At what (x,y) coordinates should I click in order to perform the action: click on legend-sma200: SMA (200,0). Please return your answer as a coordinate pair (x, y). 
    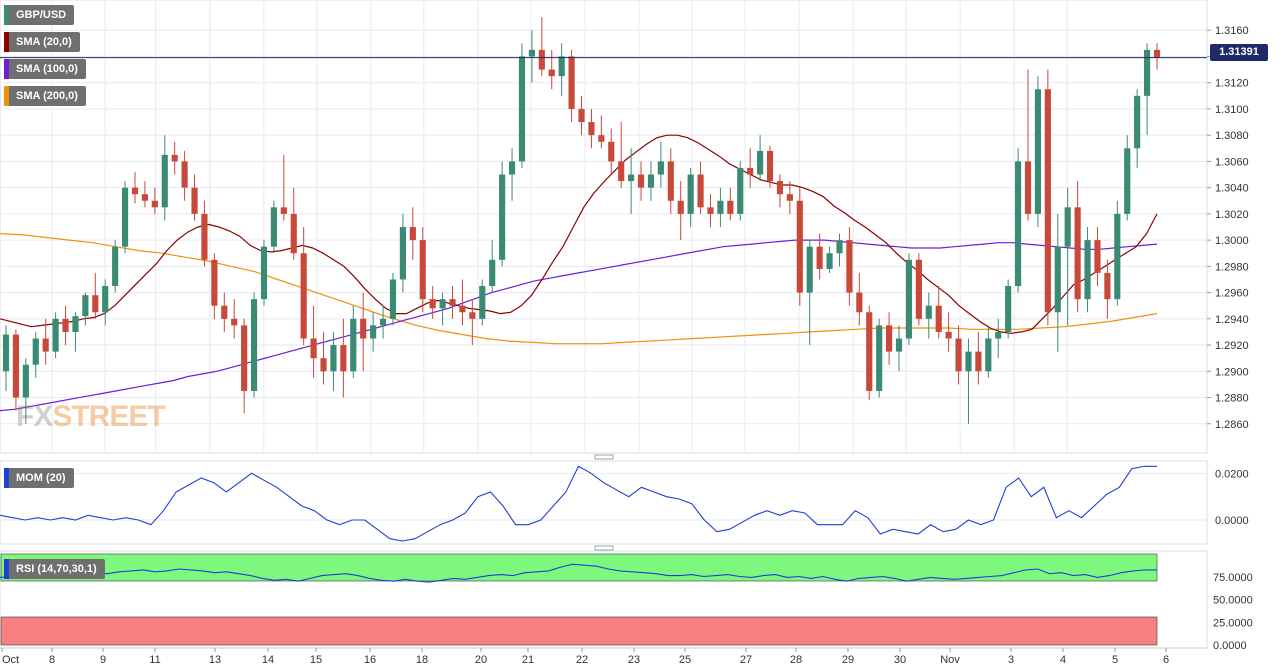
    Looking at the image, I should click on (45, 96).